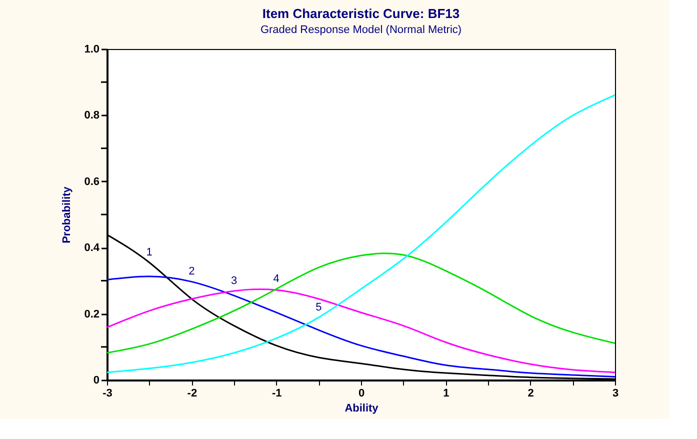  Describe the element at coordinates (192, 394) in the screenshot. I see `x-tick-label: -2` at that location.